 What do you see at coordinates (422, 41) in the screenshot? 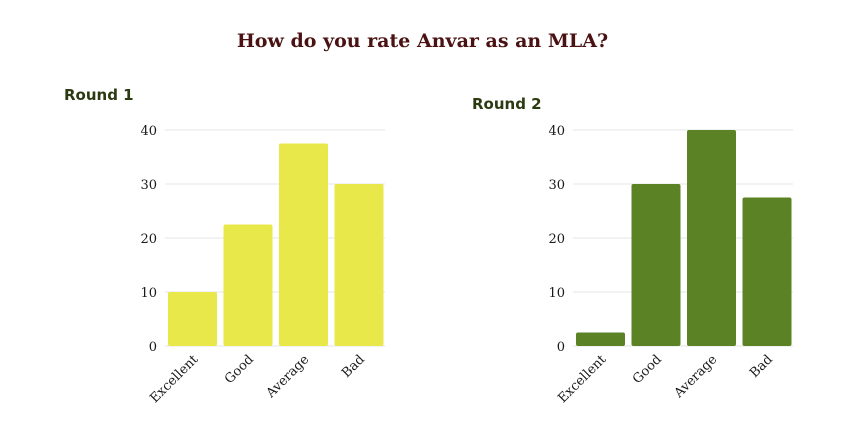
I see `chart-title: How do you rate Anvar as an MLA?` at bounding box center [422, 41].